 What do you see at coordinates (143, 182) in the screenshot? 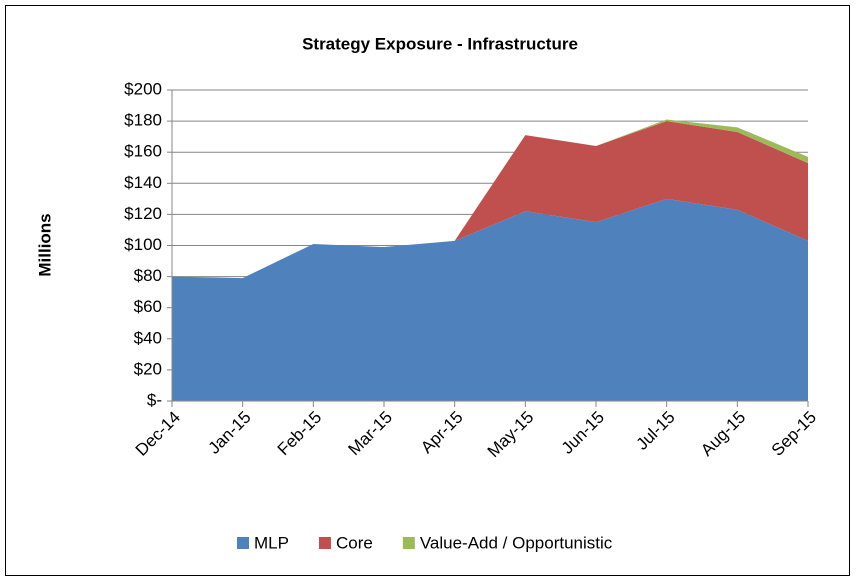
I see `y-tick-label: $140` at bounding box center [143, 182].